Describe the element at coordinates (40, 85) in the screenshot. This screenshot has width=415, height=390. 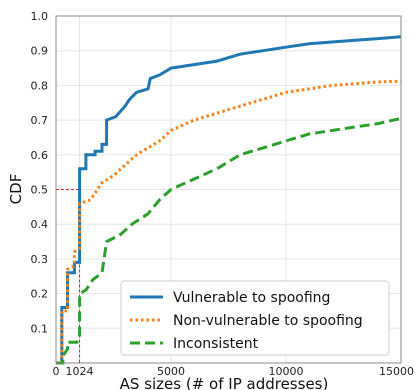
I see `y-tick-label-7: 0.8` at that location.